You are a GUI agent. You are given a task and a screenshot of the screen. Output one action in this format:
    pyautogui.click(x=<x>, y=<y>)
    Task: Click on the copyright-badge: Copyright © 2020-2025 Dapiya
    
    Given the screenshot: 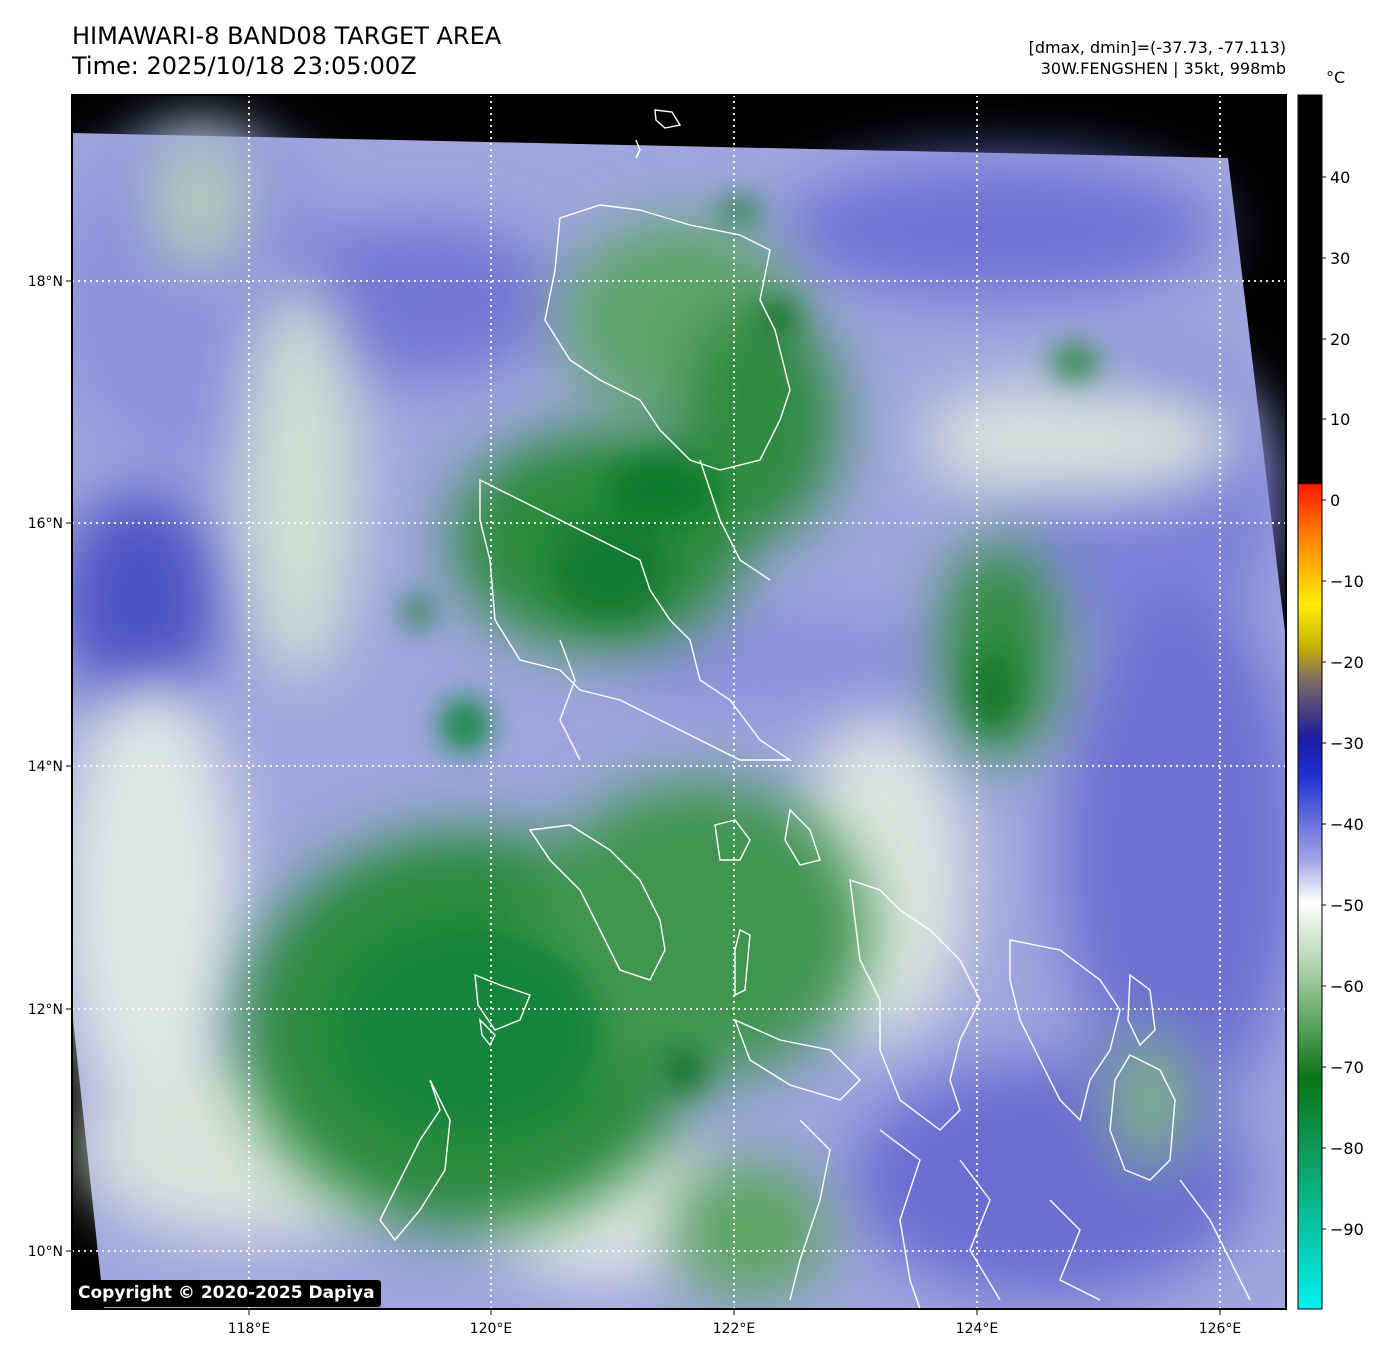 What is the action you would take?
    pyautogui.click(x=226, y=1293)
    